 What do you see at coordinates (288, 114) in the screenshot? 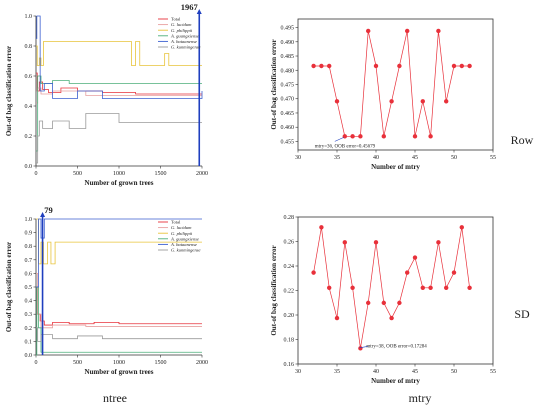
I see `y-tick-label: 0.465` at bounding box center [288, 114].